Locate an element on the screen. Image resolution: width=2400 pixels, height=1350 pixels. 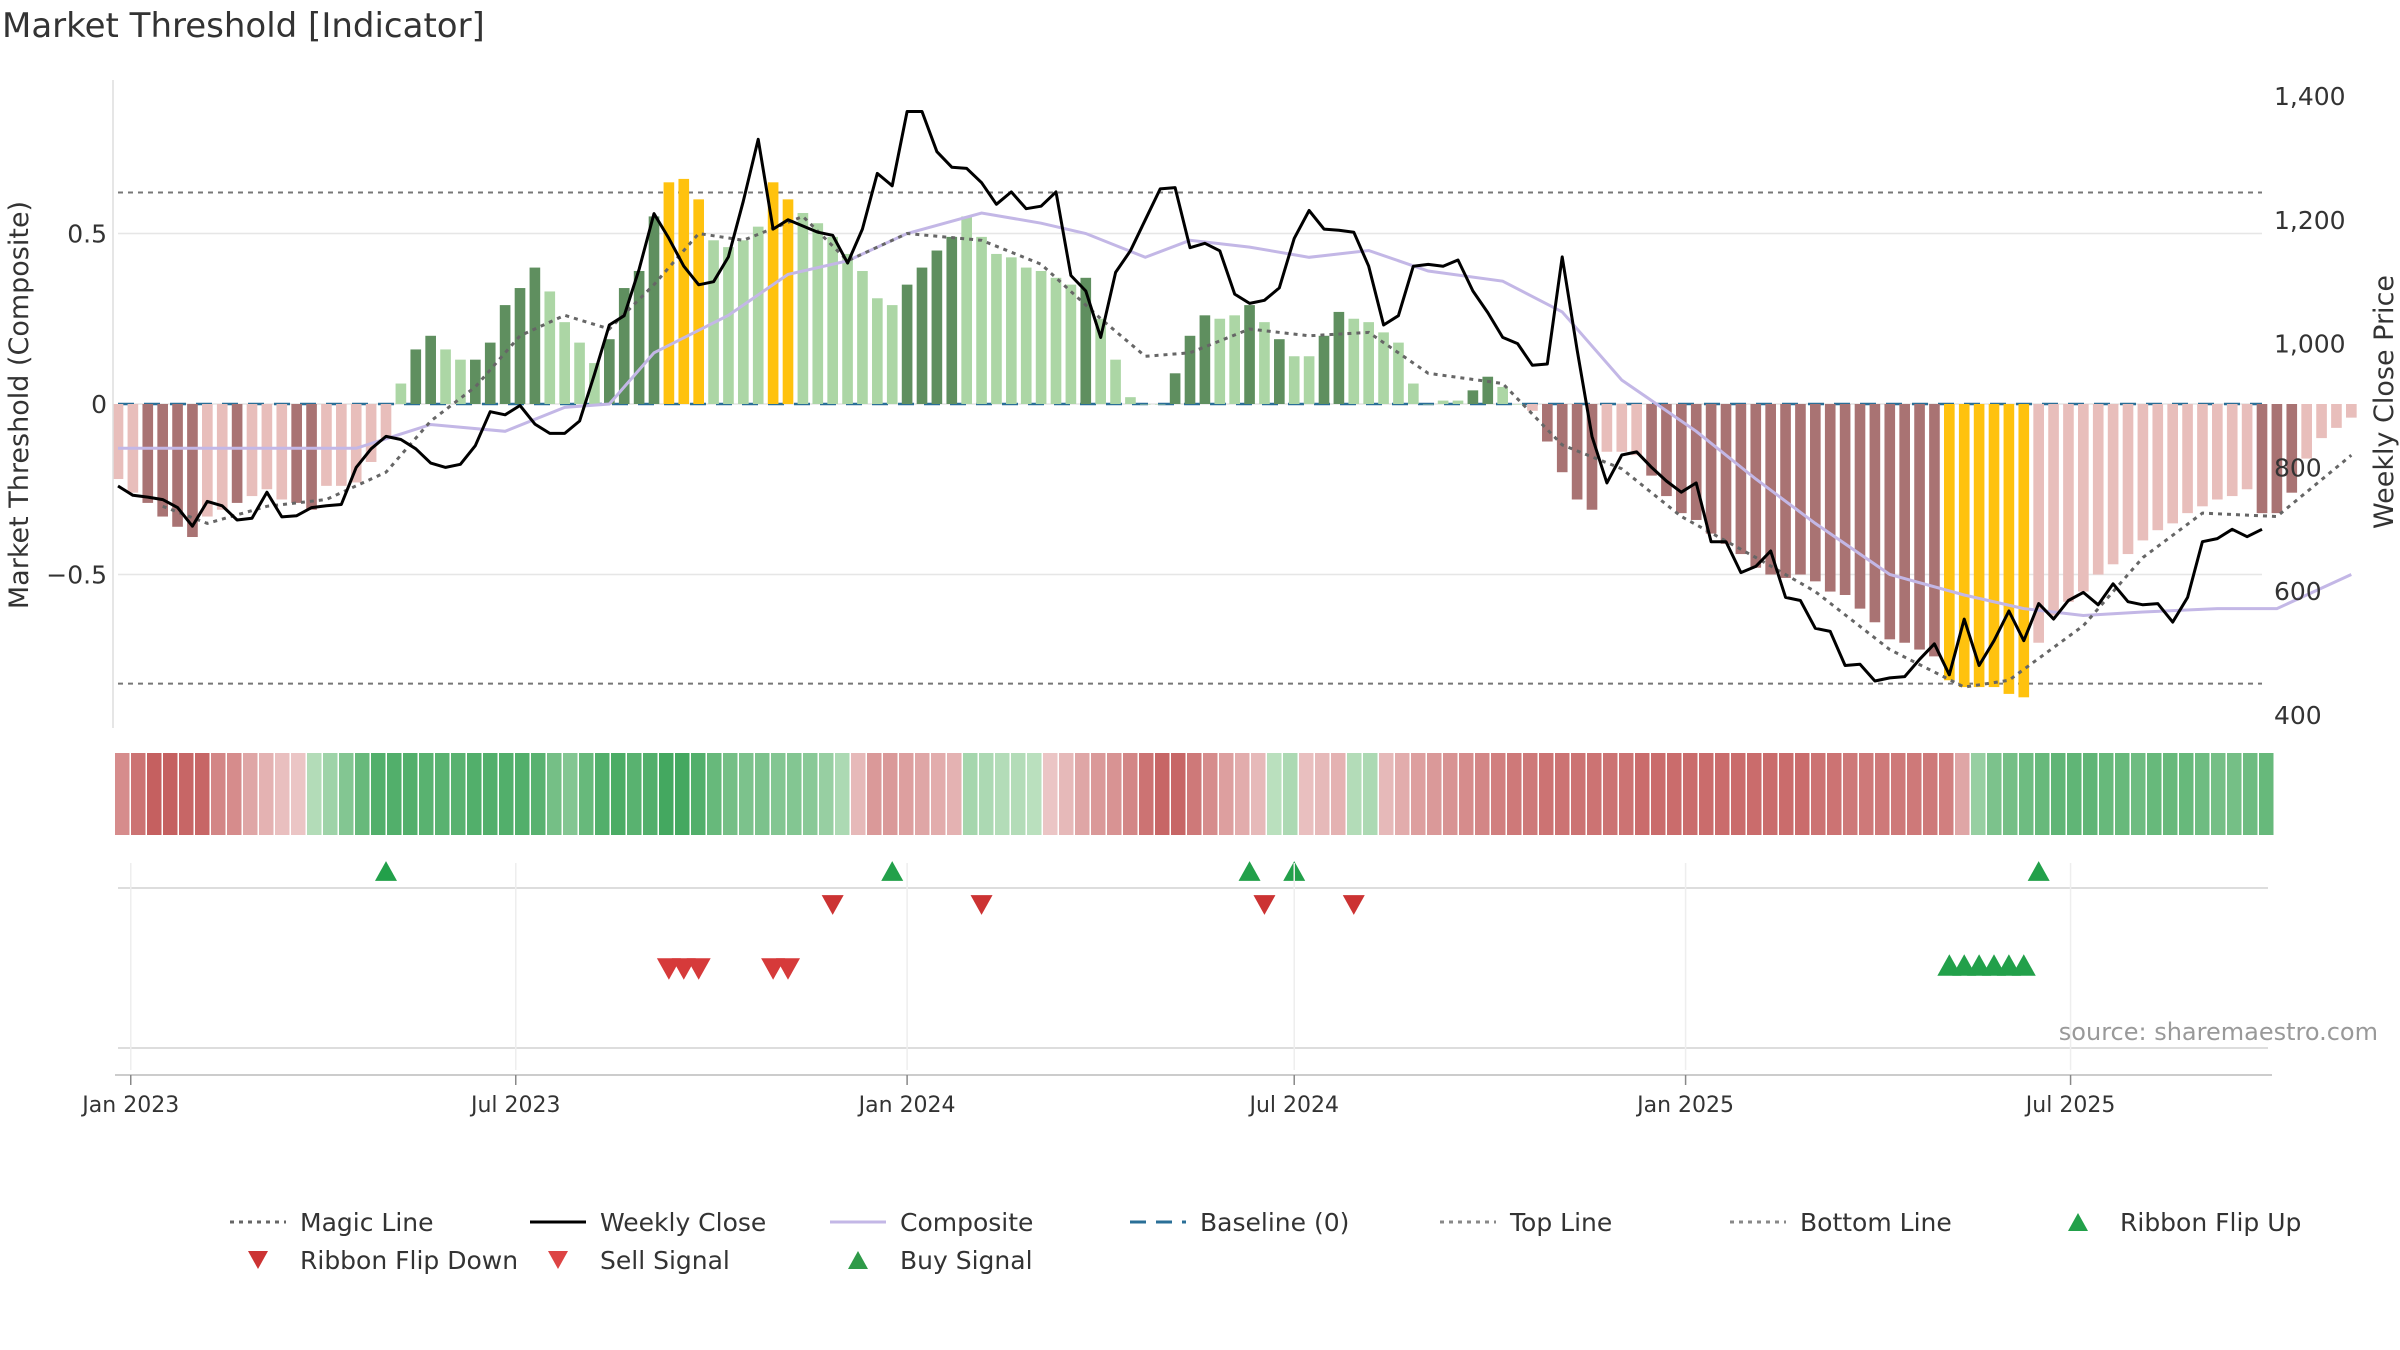
ribbon-flip-up-marker is located at coordinates (1249, 871).